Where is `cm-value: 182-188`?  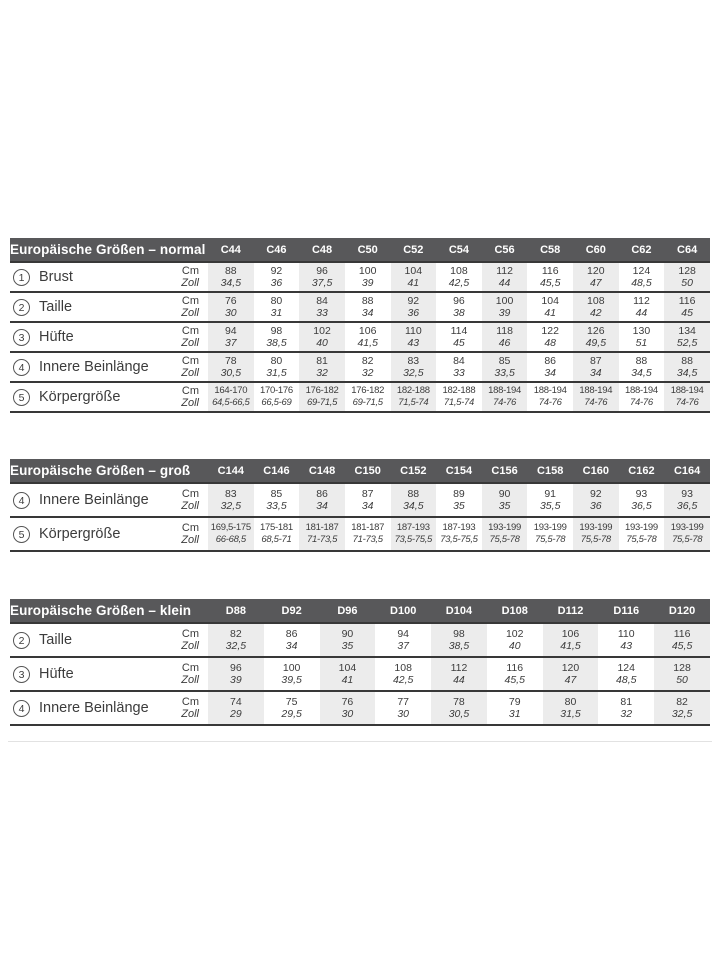
cm-value: 182-188 is located at coordinates (413, 390).